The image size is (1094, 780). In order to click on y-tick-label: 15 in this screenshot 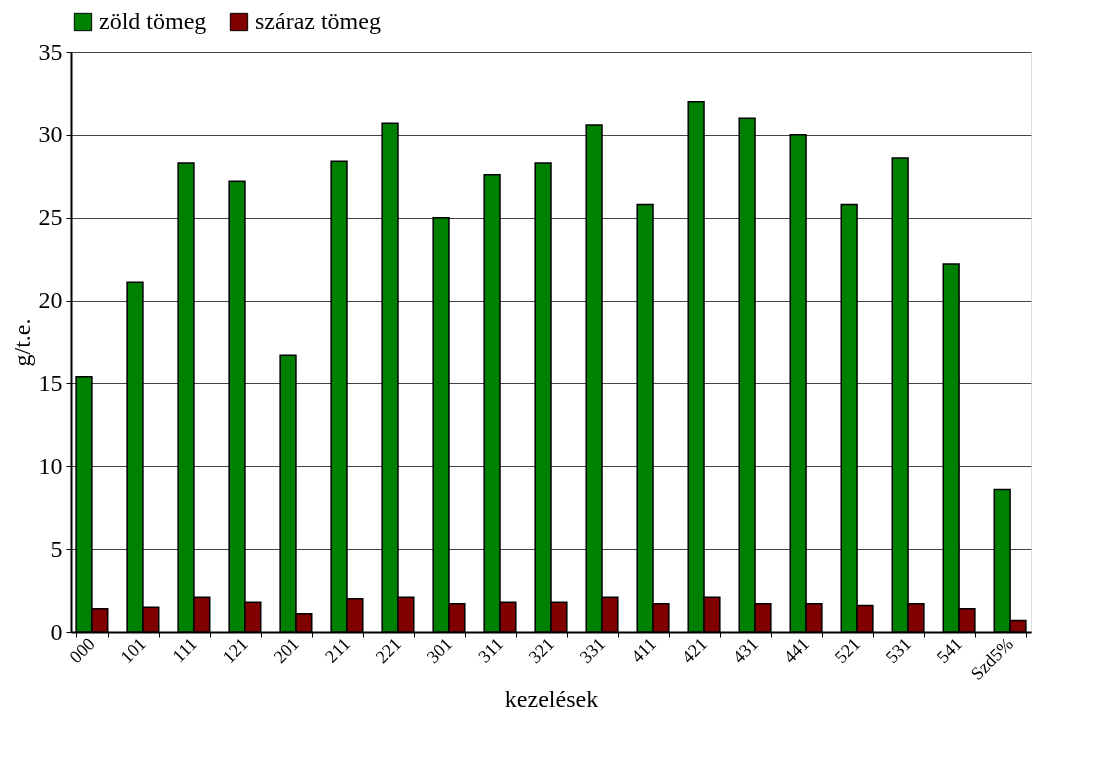, I will do `click(50, 382)`.